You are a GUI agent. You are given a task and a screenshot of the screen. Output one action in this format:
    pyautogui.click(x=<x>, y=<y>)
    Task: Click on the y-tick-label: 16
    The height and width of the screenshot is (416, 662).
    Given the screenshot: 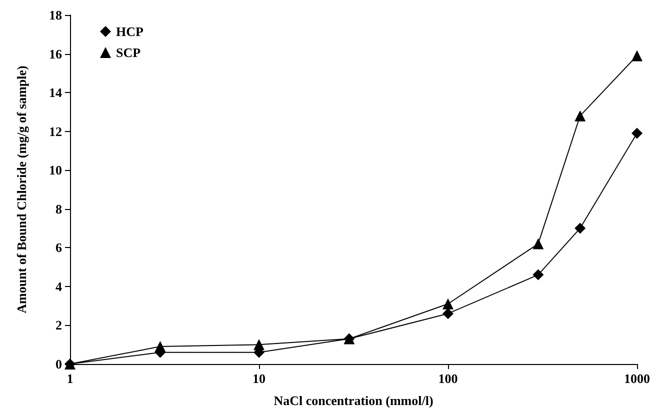 What is the action you would take?
    pyautogui.click(x=55, y=54)
    